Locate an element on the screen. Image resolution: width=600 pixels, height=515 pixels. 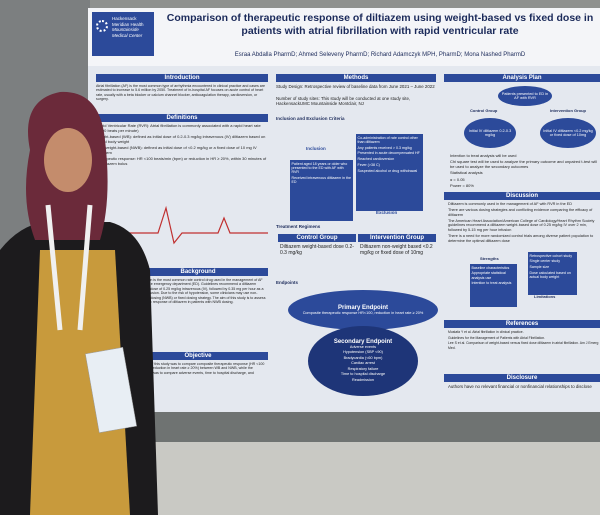
header is located at coordinates (344, 37).